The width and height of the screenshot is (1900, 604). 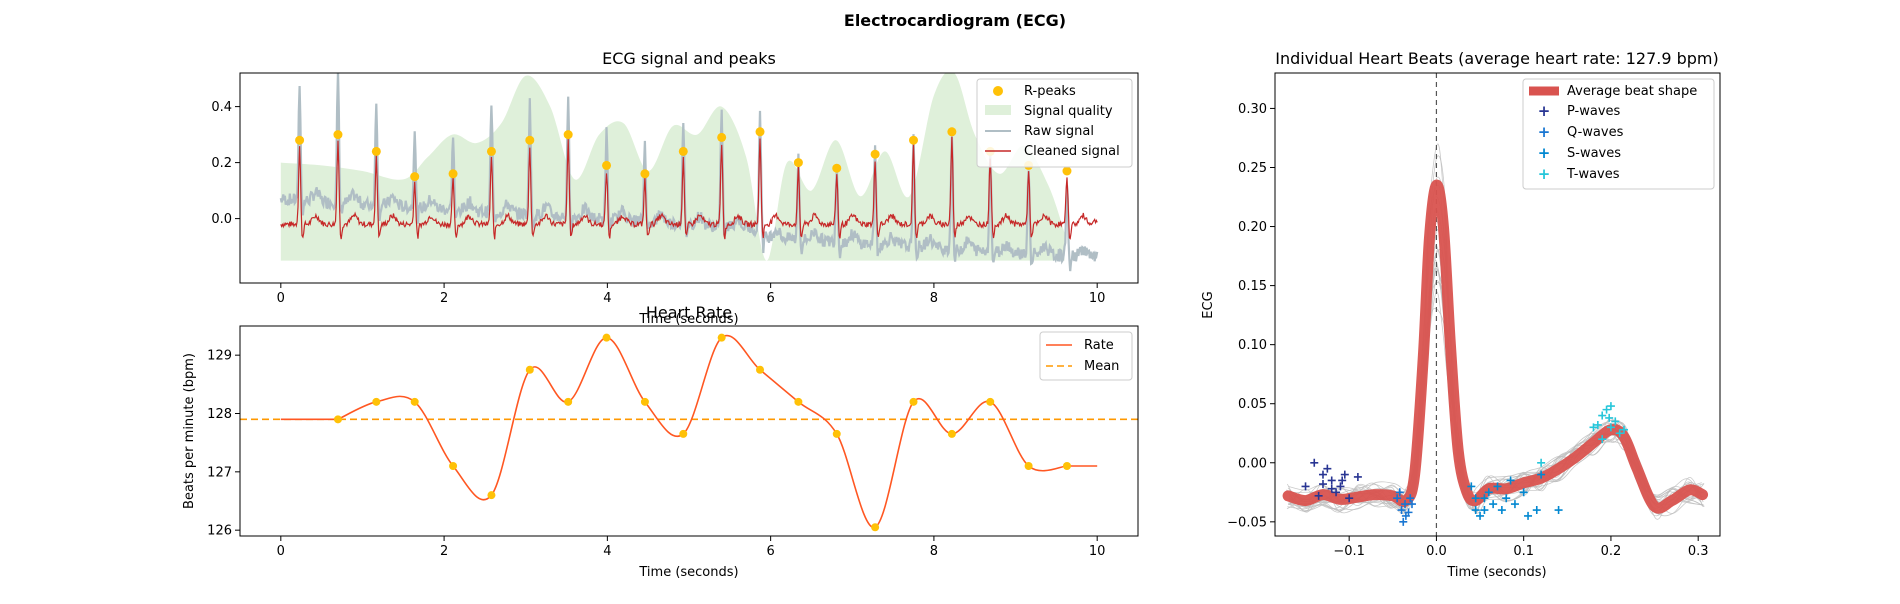 I want to click on beat-y-tick-label: 0.05, so click(x=1252, y=404).